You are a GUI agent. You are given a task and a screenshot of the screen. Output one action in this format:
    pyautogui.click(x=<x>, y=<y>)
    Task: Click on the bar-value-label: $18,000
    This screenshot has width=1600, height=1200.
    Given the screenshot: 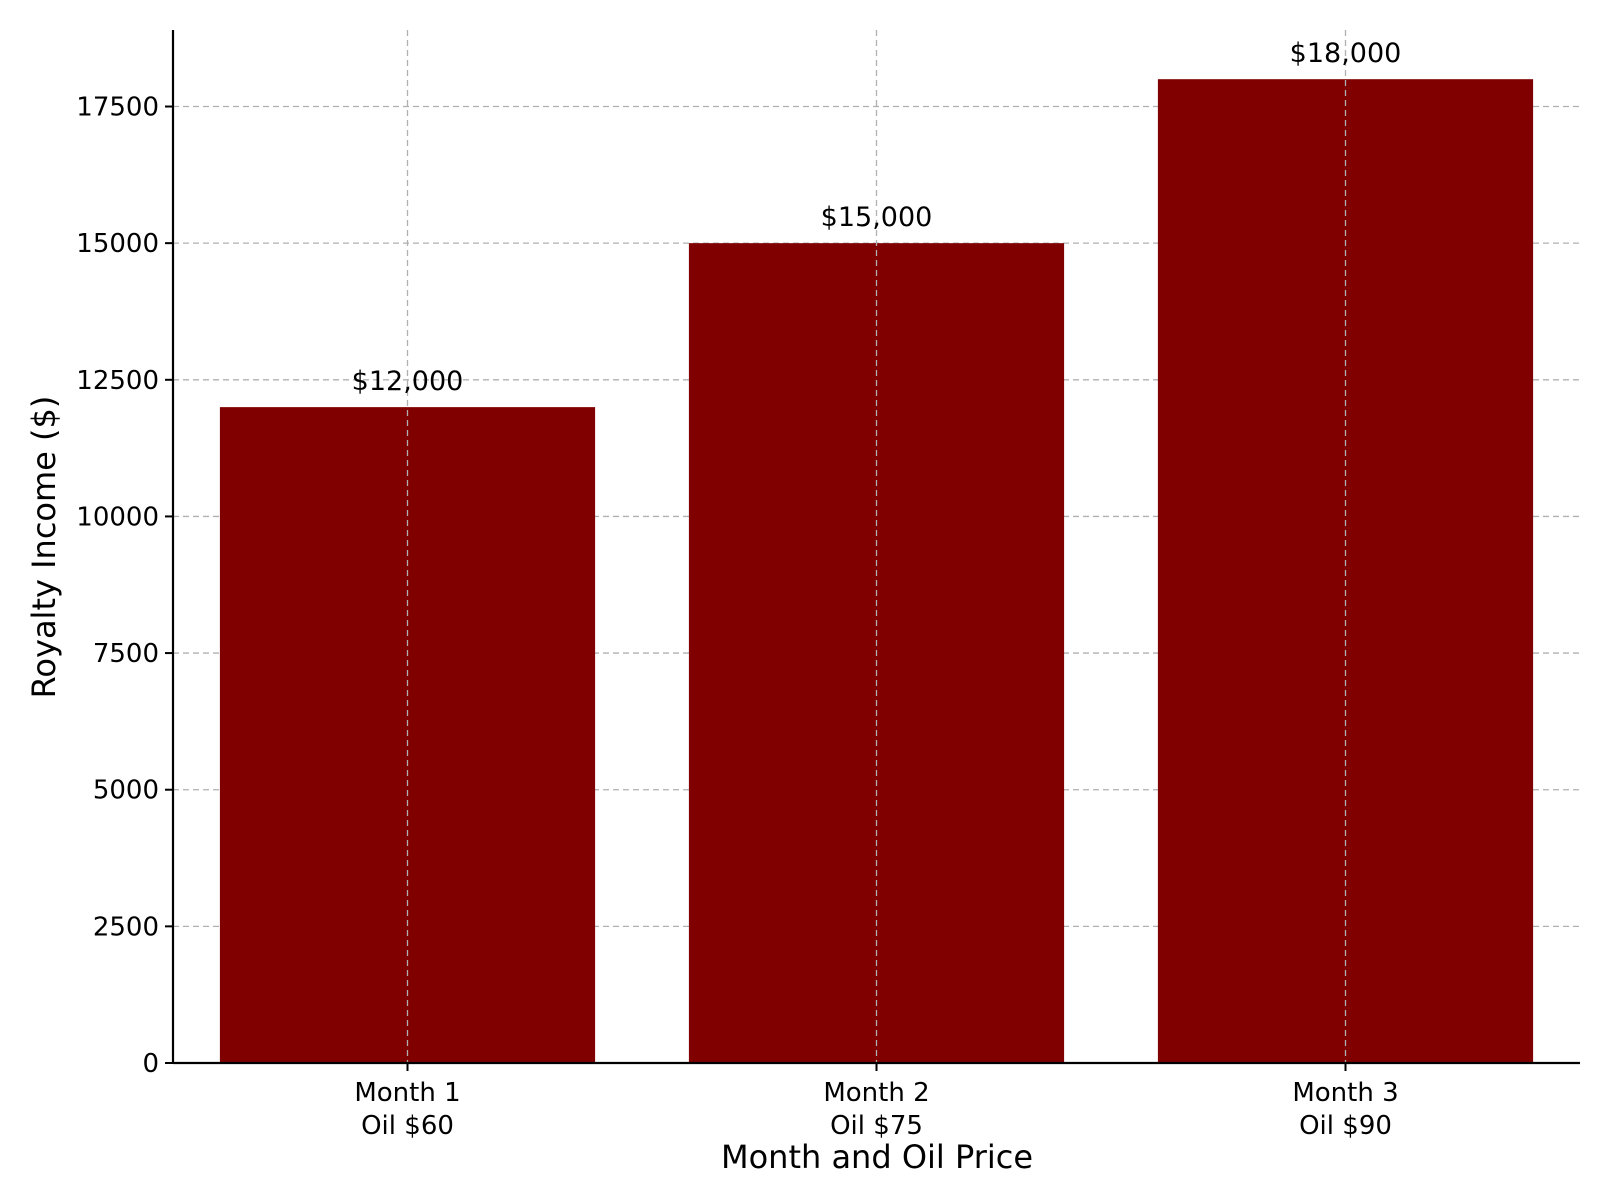 What is the action you would take?
    pyautogui.click(x=1346, y=53)
    